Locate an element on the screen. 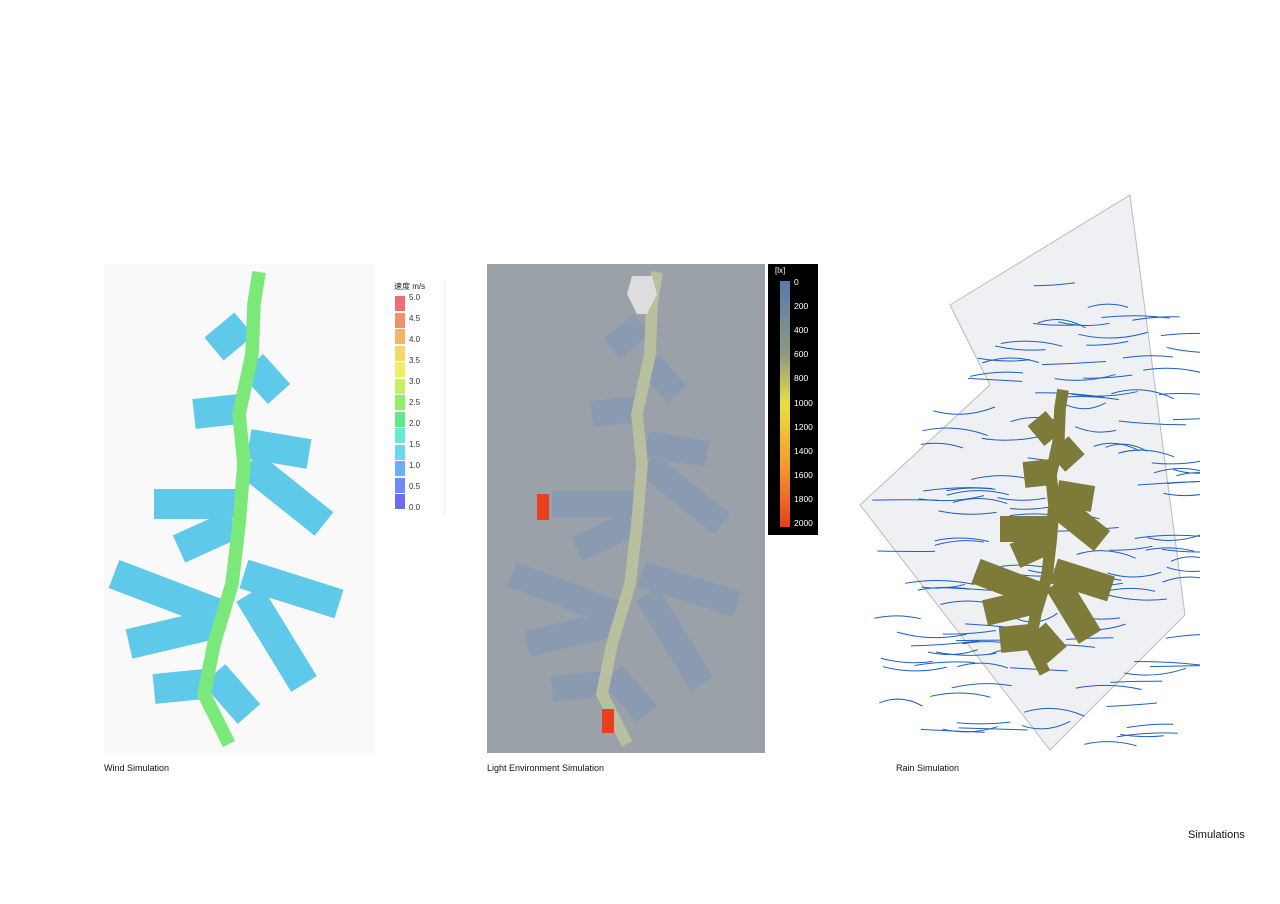 Image resolution: width=1280 pixels, height=904 pixels. wind-speed-legend: 速度 m/s 5.0 4.5 4.0 3.5 3.0 2.5 2.0 1.5 1.0 0.5 0.0 is located at coordinates (418, 398).